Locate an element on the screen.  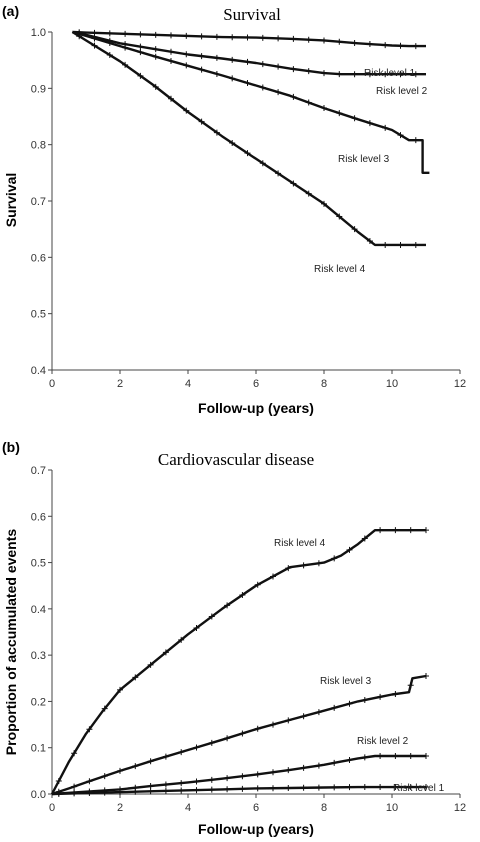
y-tick-label: 0.1 is located at coordinates (38, 749).